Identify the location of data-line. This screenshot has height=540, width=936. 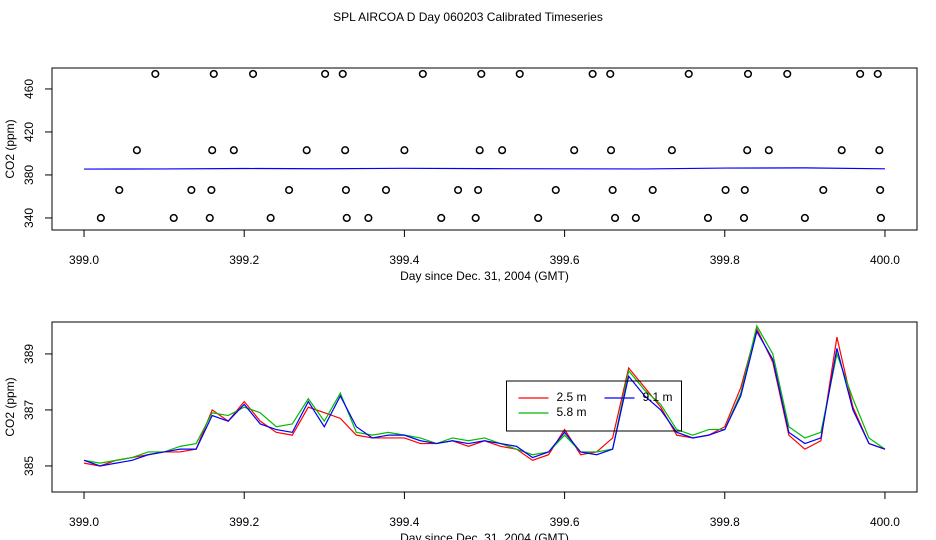
(484, 168).